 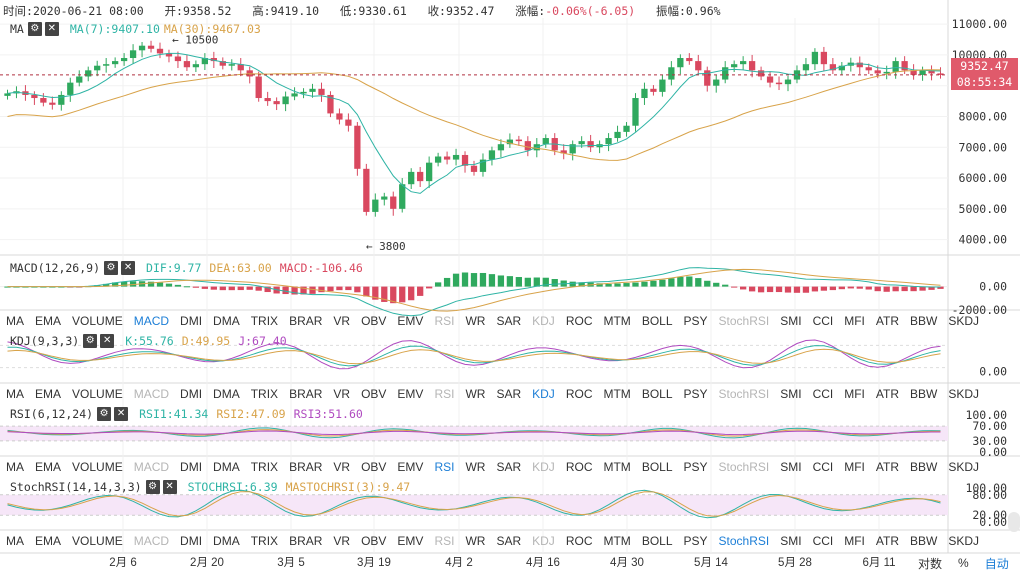 What do you see at coordinates (930, 563) in the screenshot?
I see `log-scale-button: 对数` at bounding box center [930, 563].